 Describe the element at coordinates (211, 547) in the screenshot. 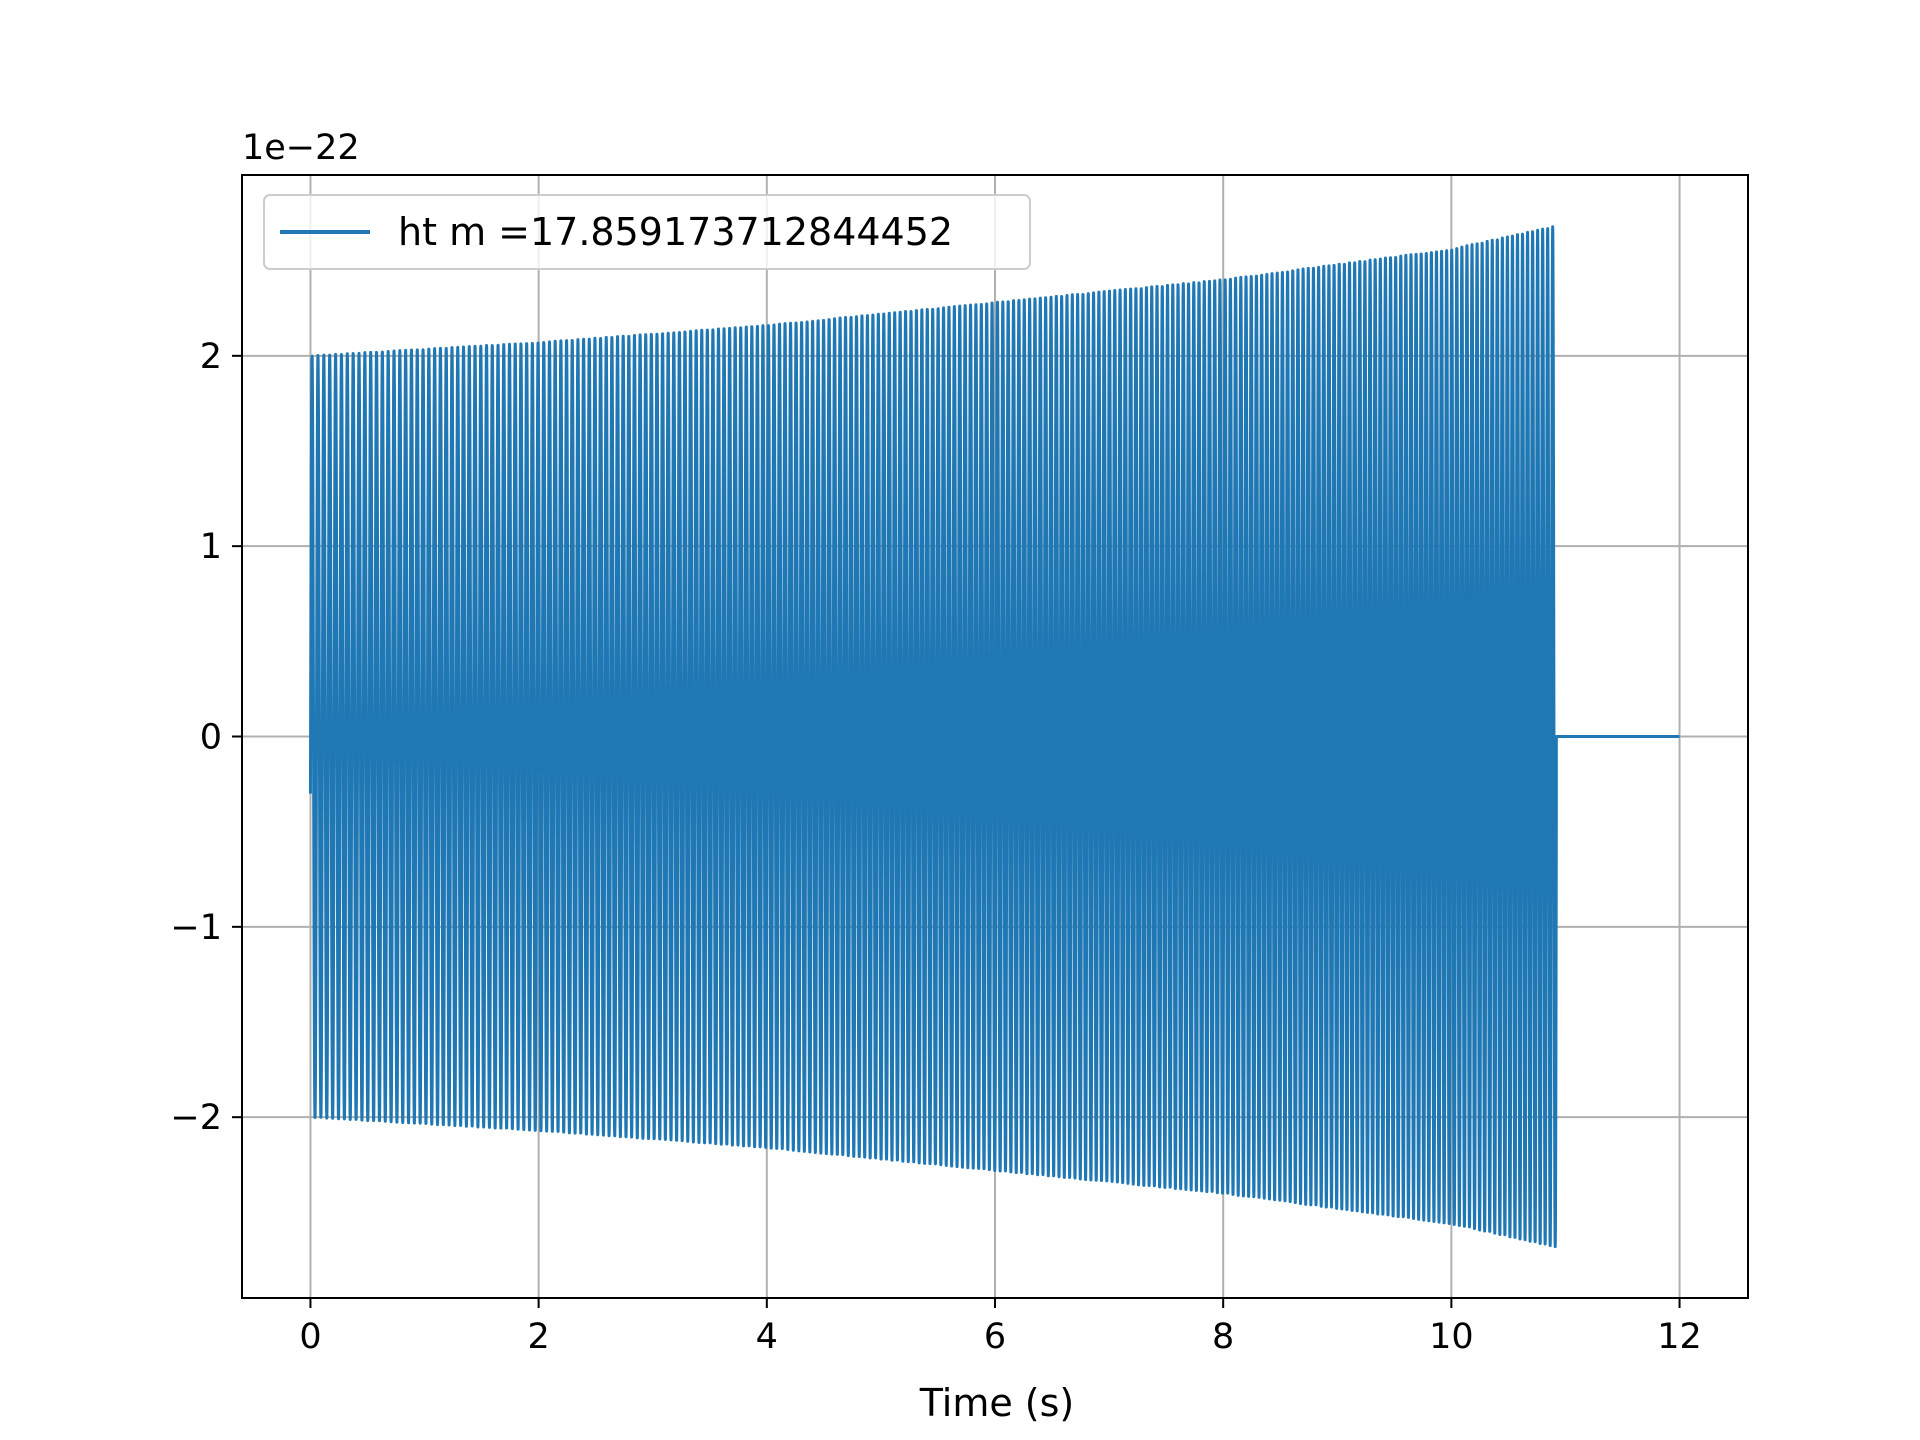

I see `y-tick-label: 1` at that location.